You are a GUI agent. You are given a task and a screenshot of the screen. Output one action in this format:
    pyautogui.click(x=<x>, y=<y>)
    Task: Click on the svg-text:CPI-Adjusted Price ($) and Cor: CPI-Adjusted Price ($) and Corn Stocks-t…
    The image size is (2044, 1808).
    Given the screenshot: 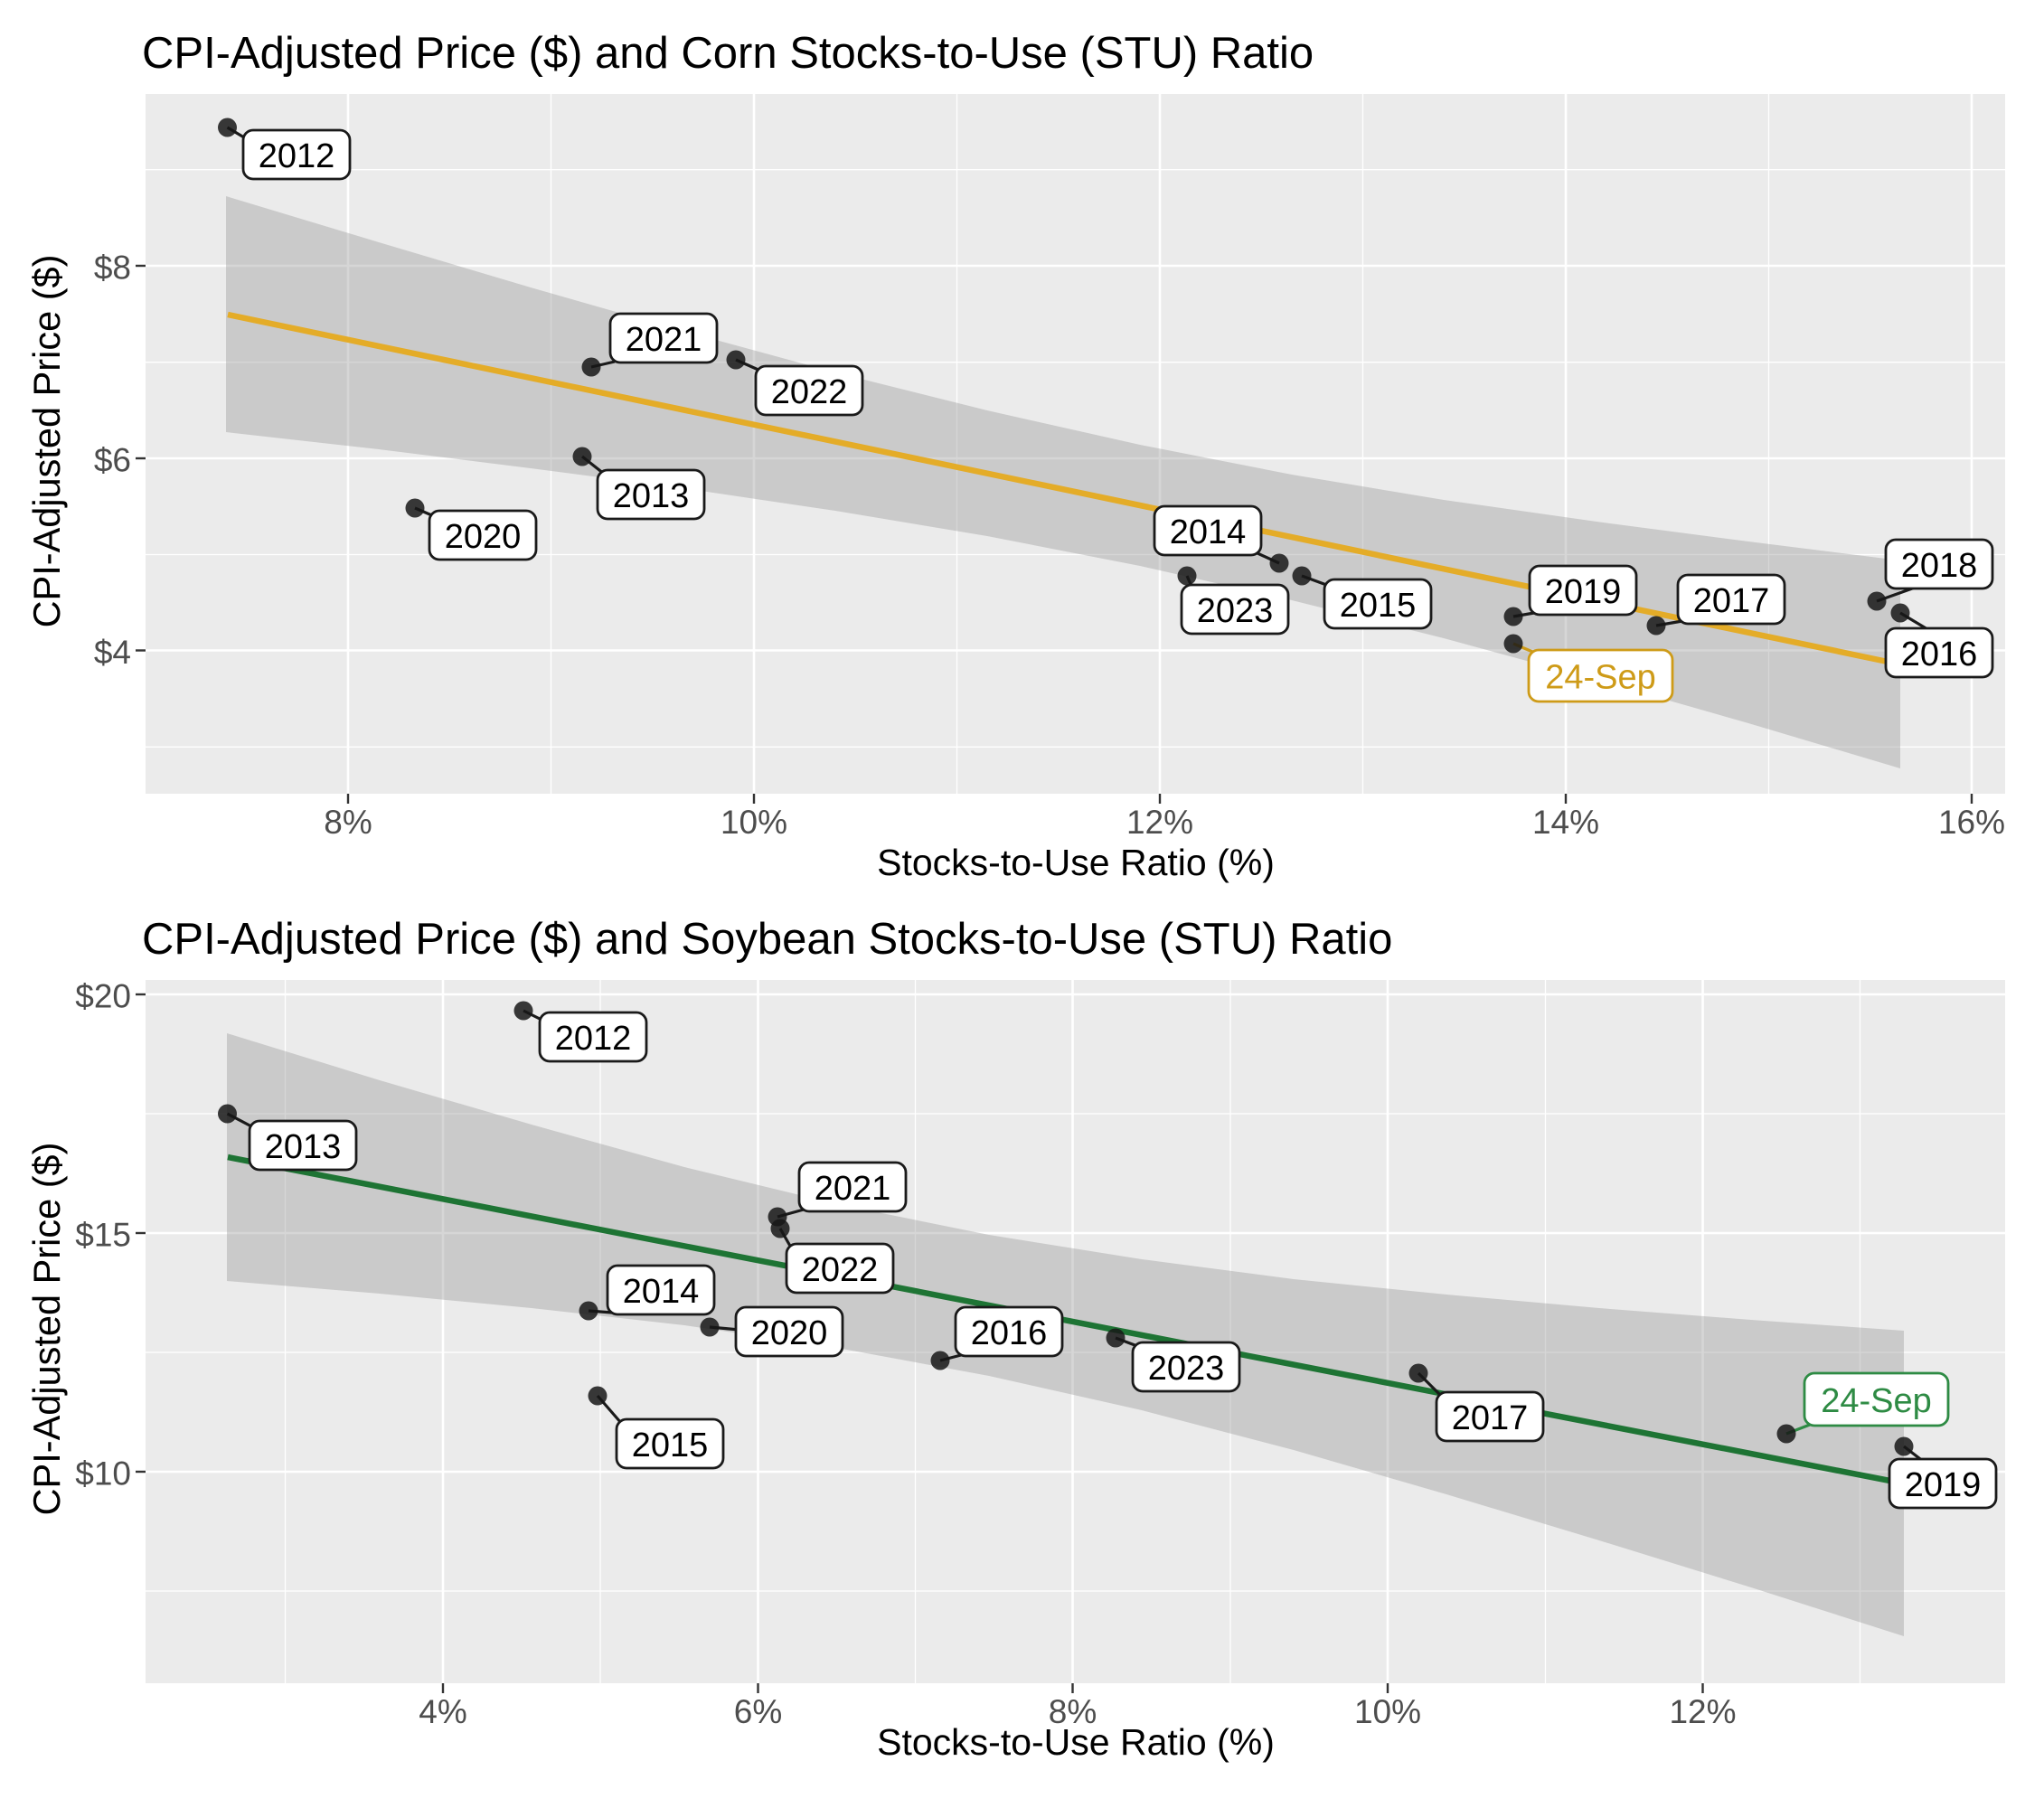 What is the action you would take?
    pyautogui.click(x=728, y=53)
    